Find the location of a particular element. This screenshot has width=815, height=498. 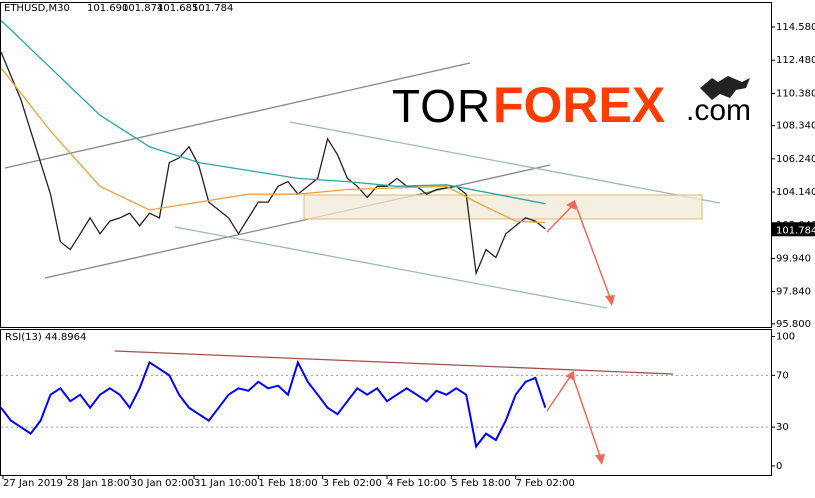

x-tick-label: 5 Feb 18:00 is located at coordinates (480, 483).